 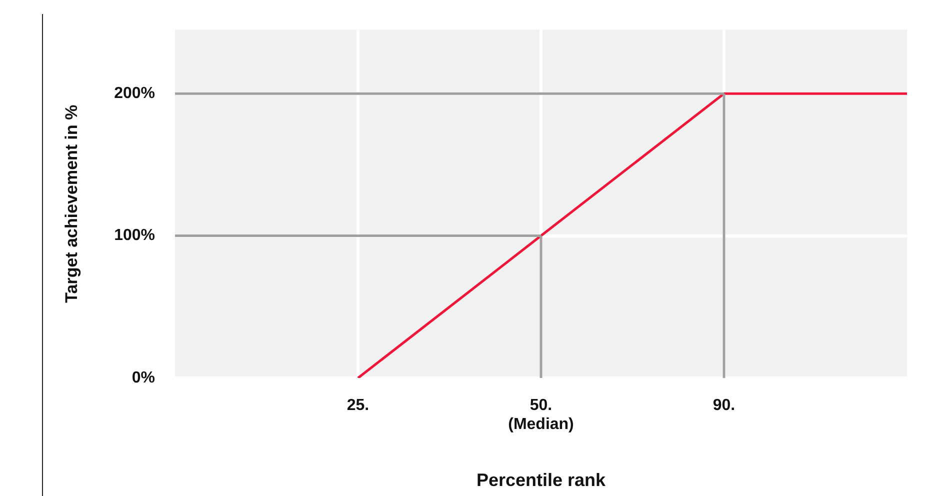 What do you see at coordinates (134, 93) in the screenshot?
I see `y-tick-label: 200%` at bounding box center [134, 93].